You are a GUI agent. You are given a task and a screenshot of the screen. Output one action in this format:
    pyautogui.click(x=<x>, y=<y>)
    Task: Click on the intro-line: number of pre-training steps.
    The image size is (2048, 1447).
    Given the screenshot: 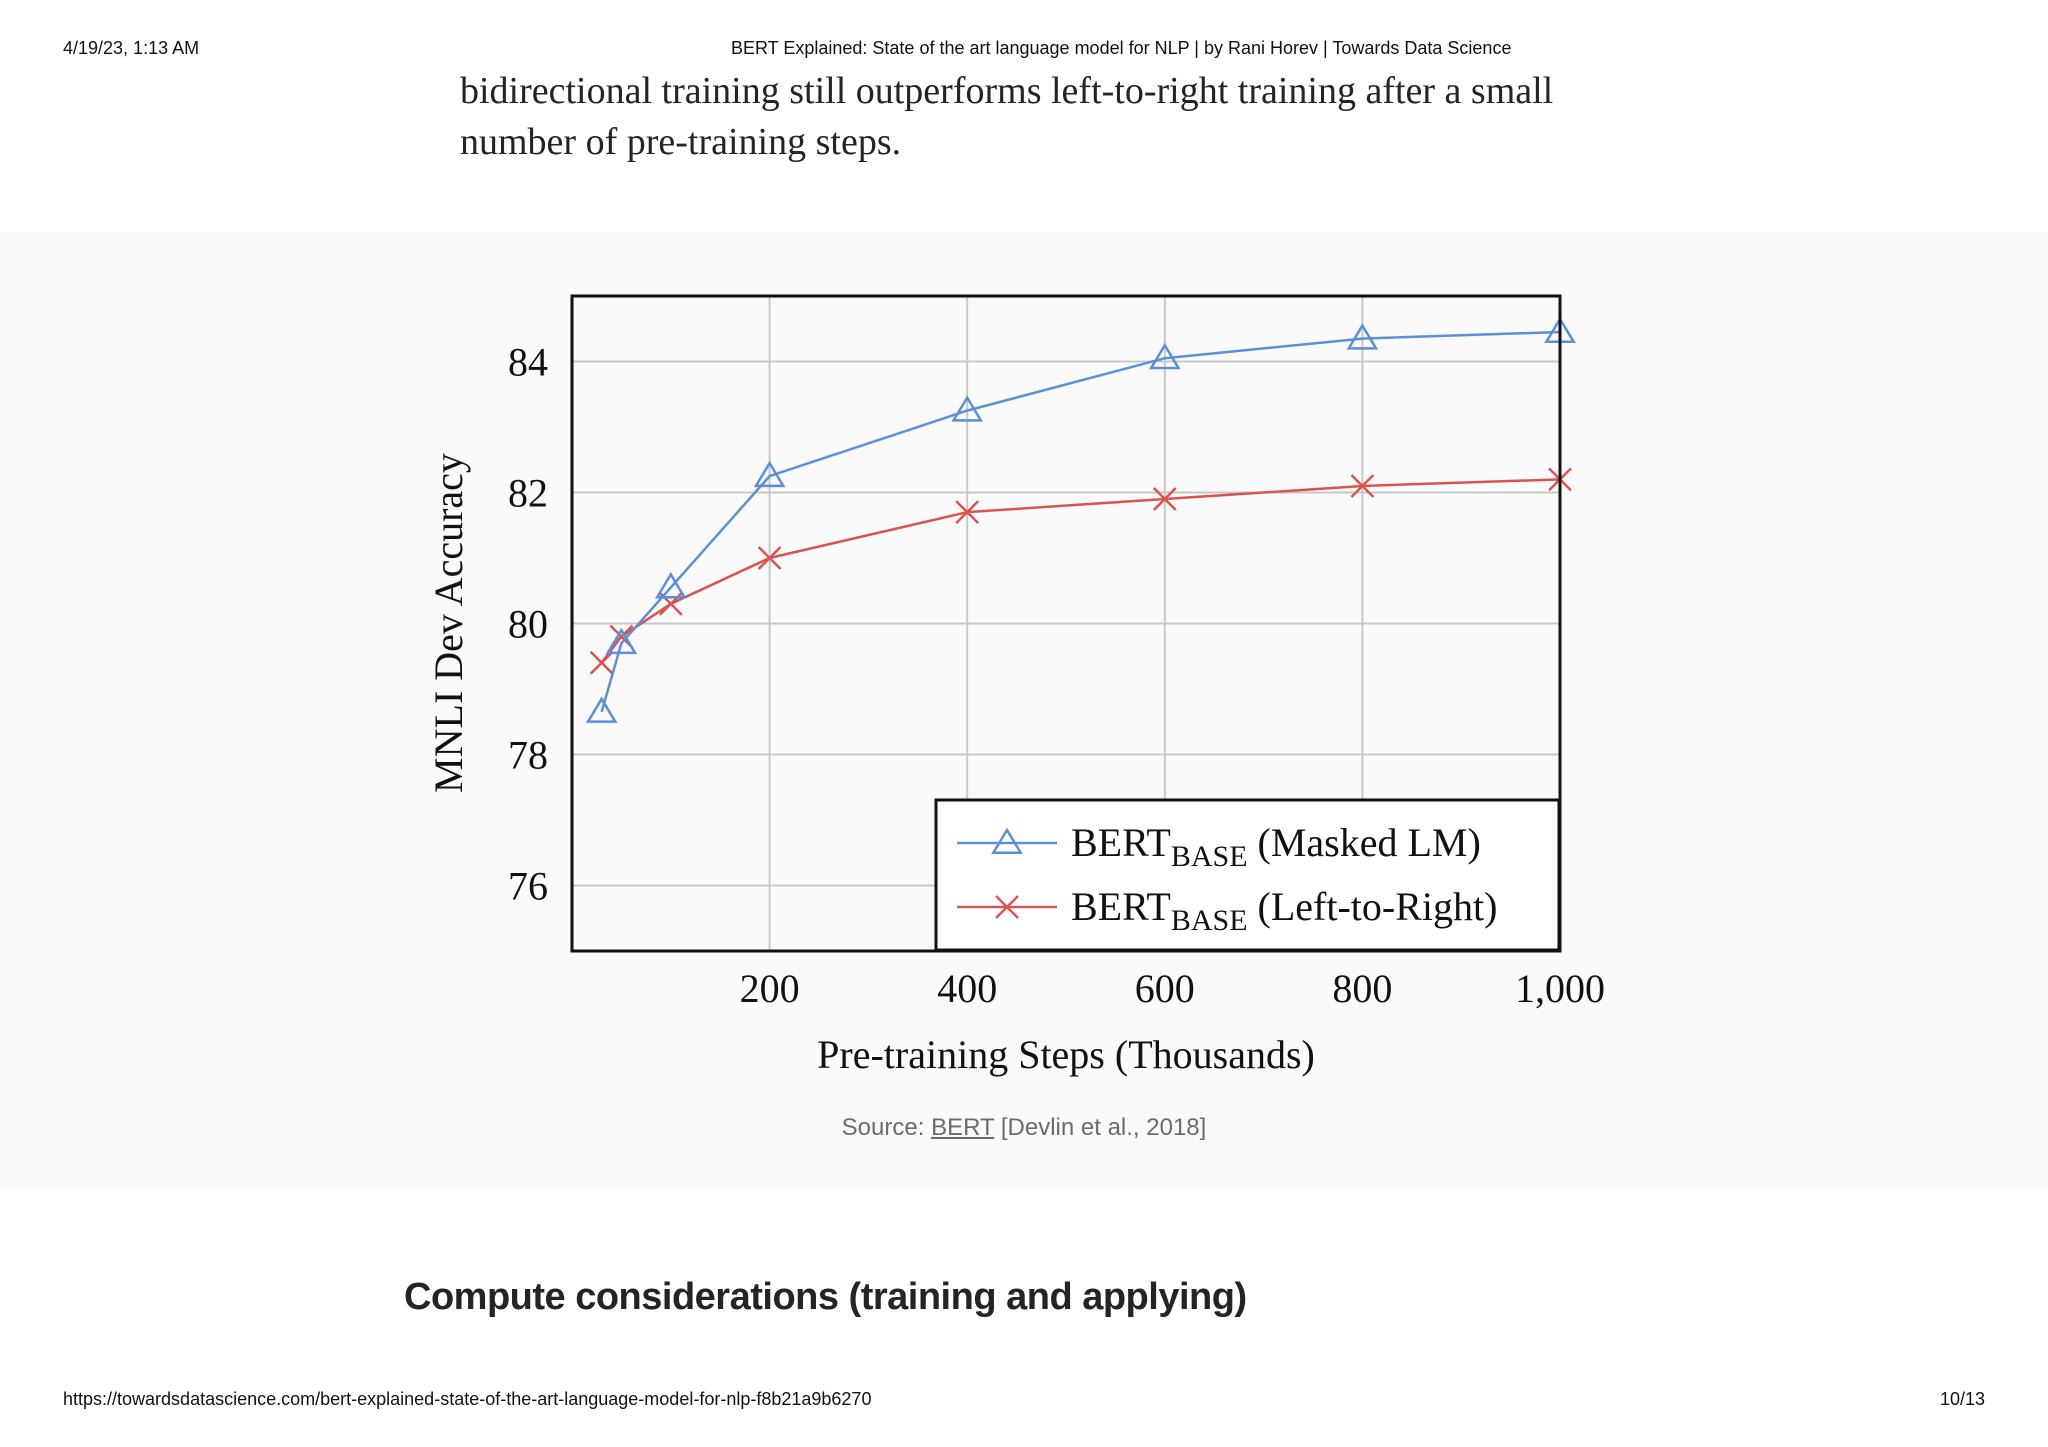 What is the action you would take?
    pyautogui.click(x=681, y=142)
    